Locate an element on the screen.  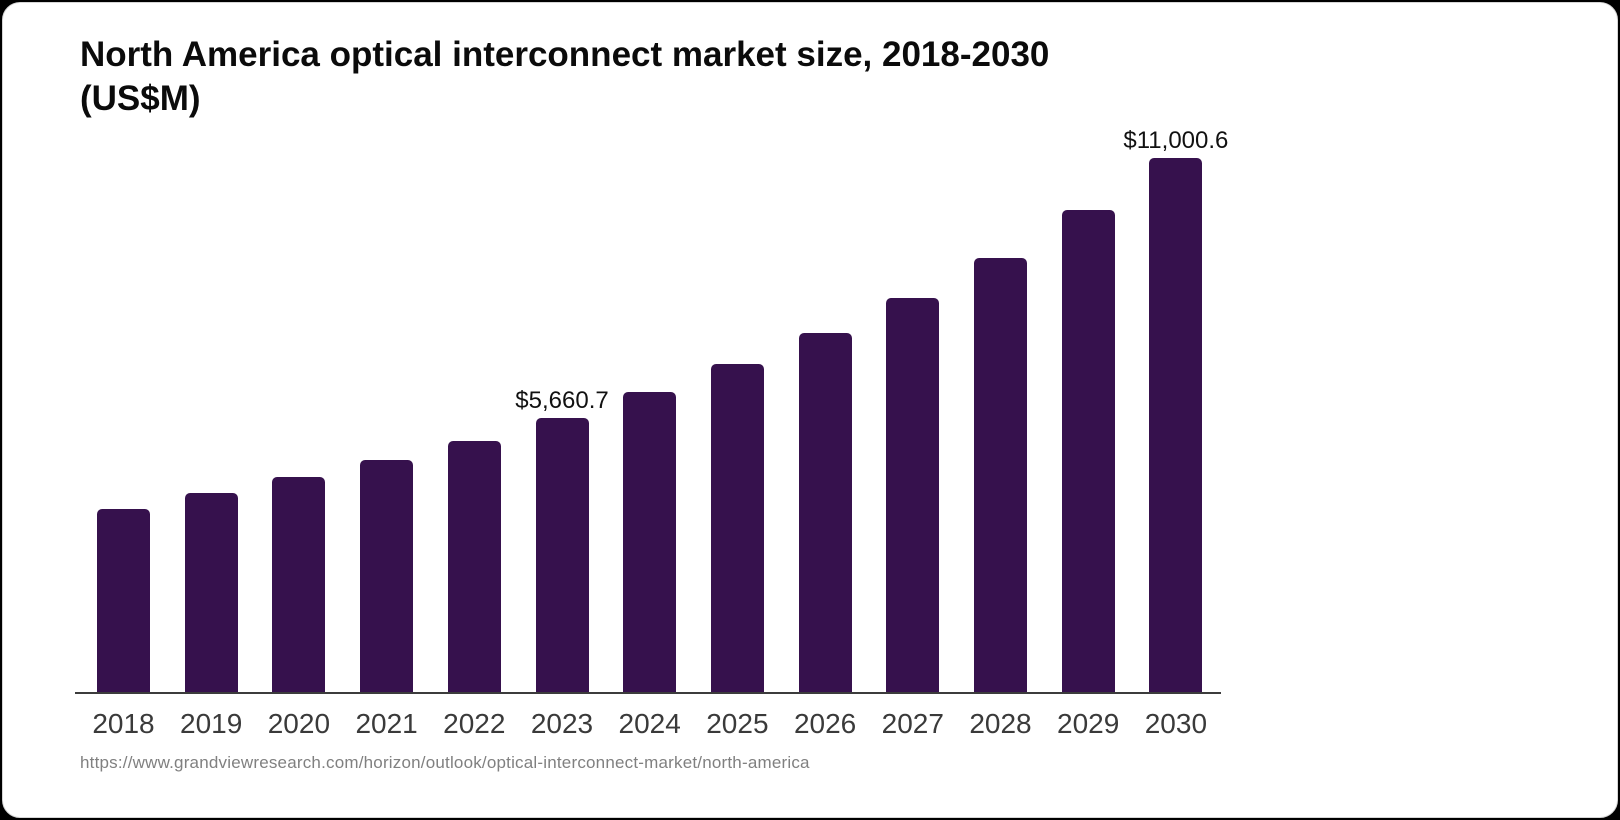
x-axis-line is located at coordinates (648, 693).